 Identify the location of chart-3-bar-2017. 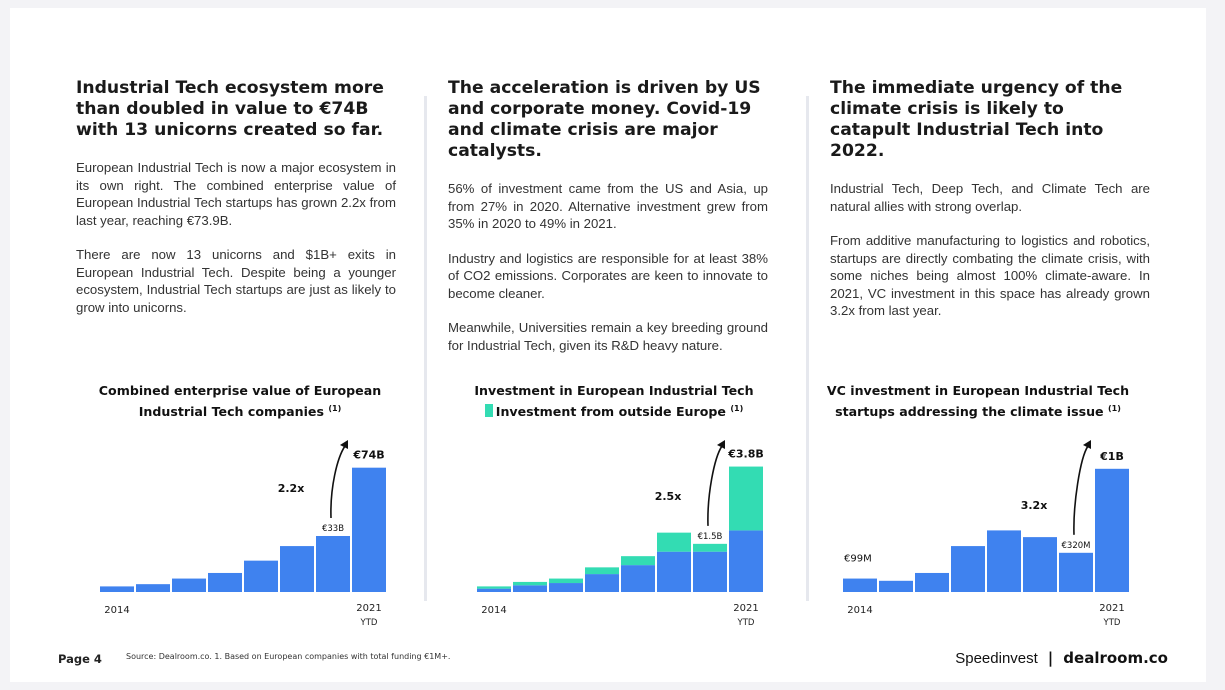
(968, 569).